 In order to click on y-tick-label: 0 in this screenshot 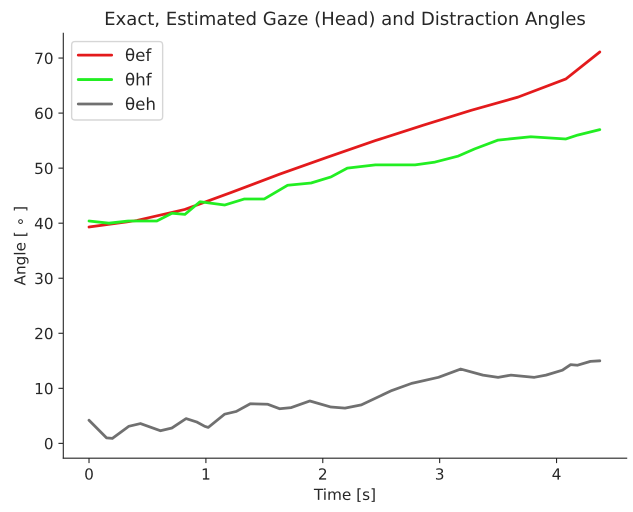, I will do `click(48, 444)`.